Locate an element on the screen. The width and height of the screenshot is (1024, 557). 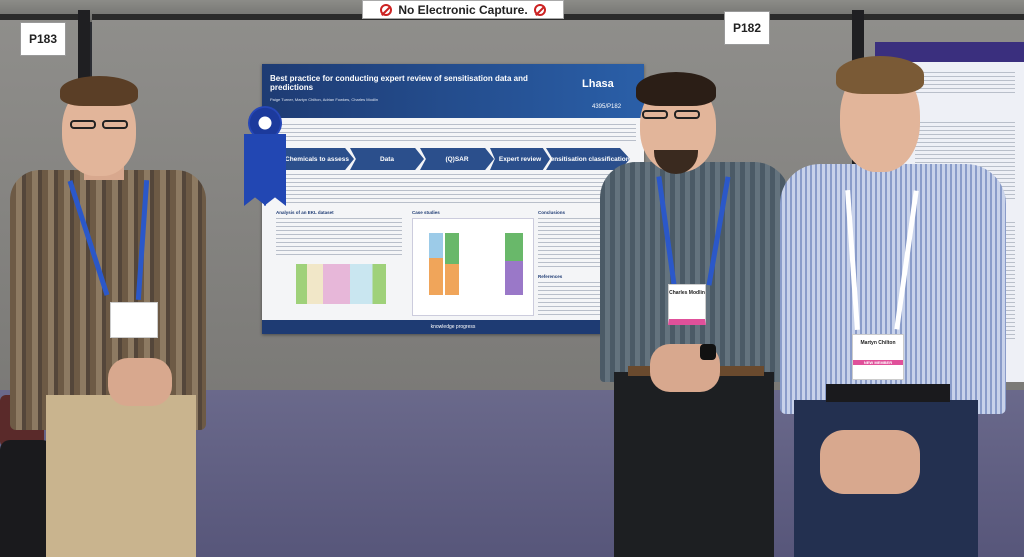
flow-step: (Q)SAR is located at coordinates (457, 159).